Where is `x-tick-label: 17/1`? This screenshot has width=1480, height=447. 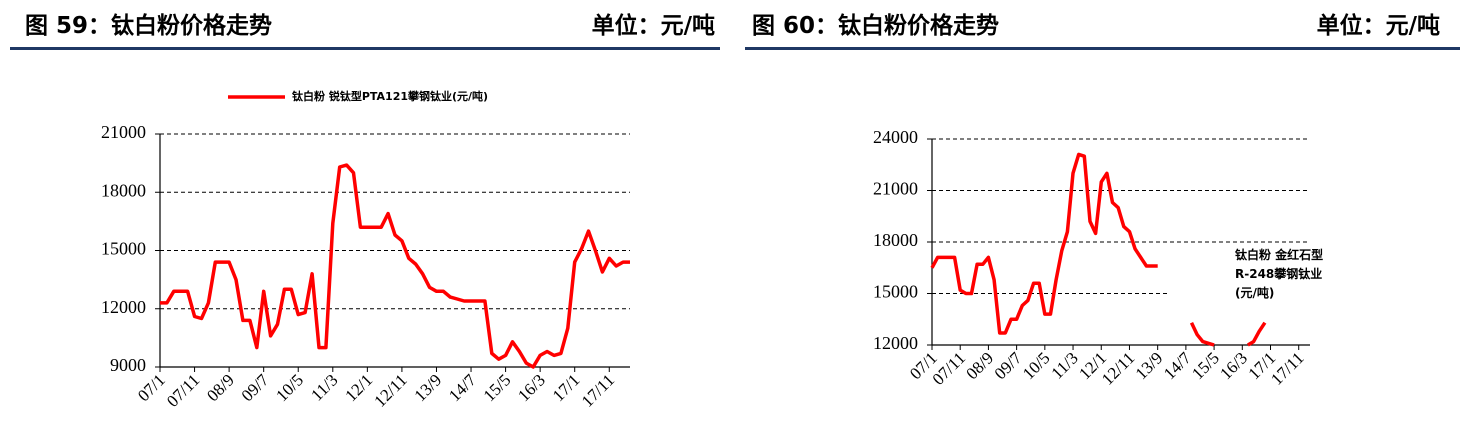
x-tick-label: 17/1 is located at coordinates (566, 387).